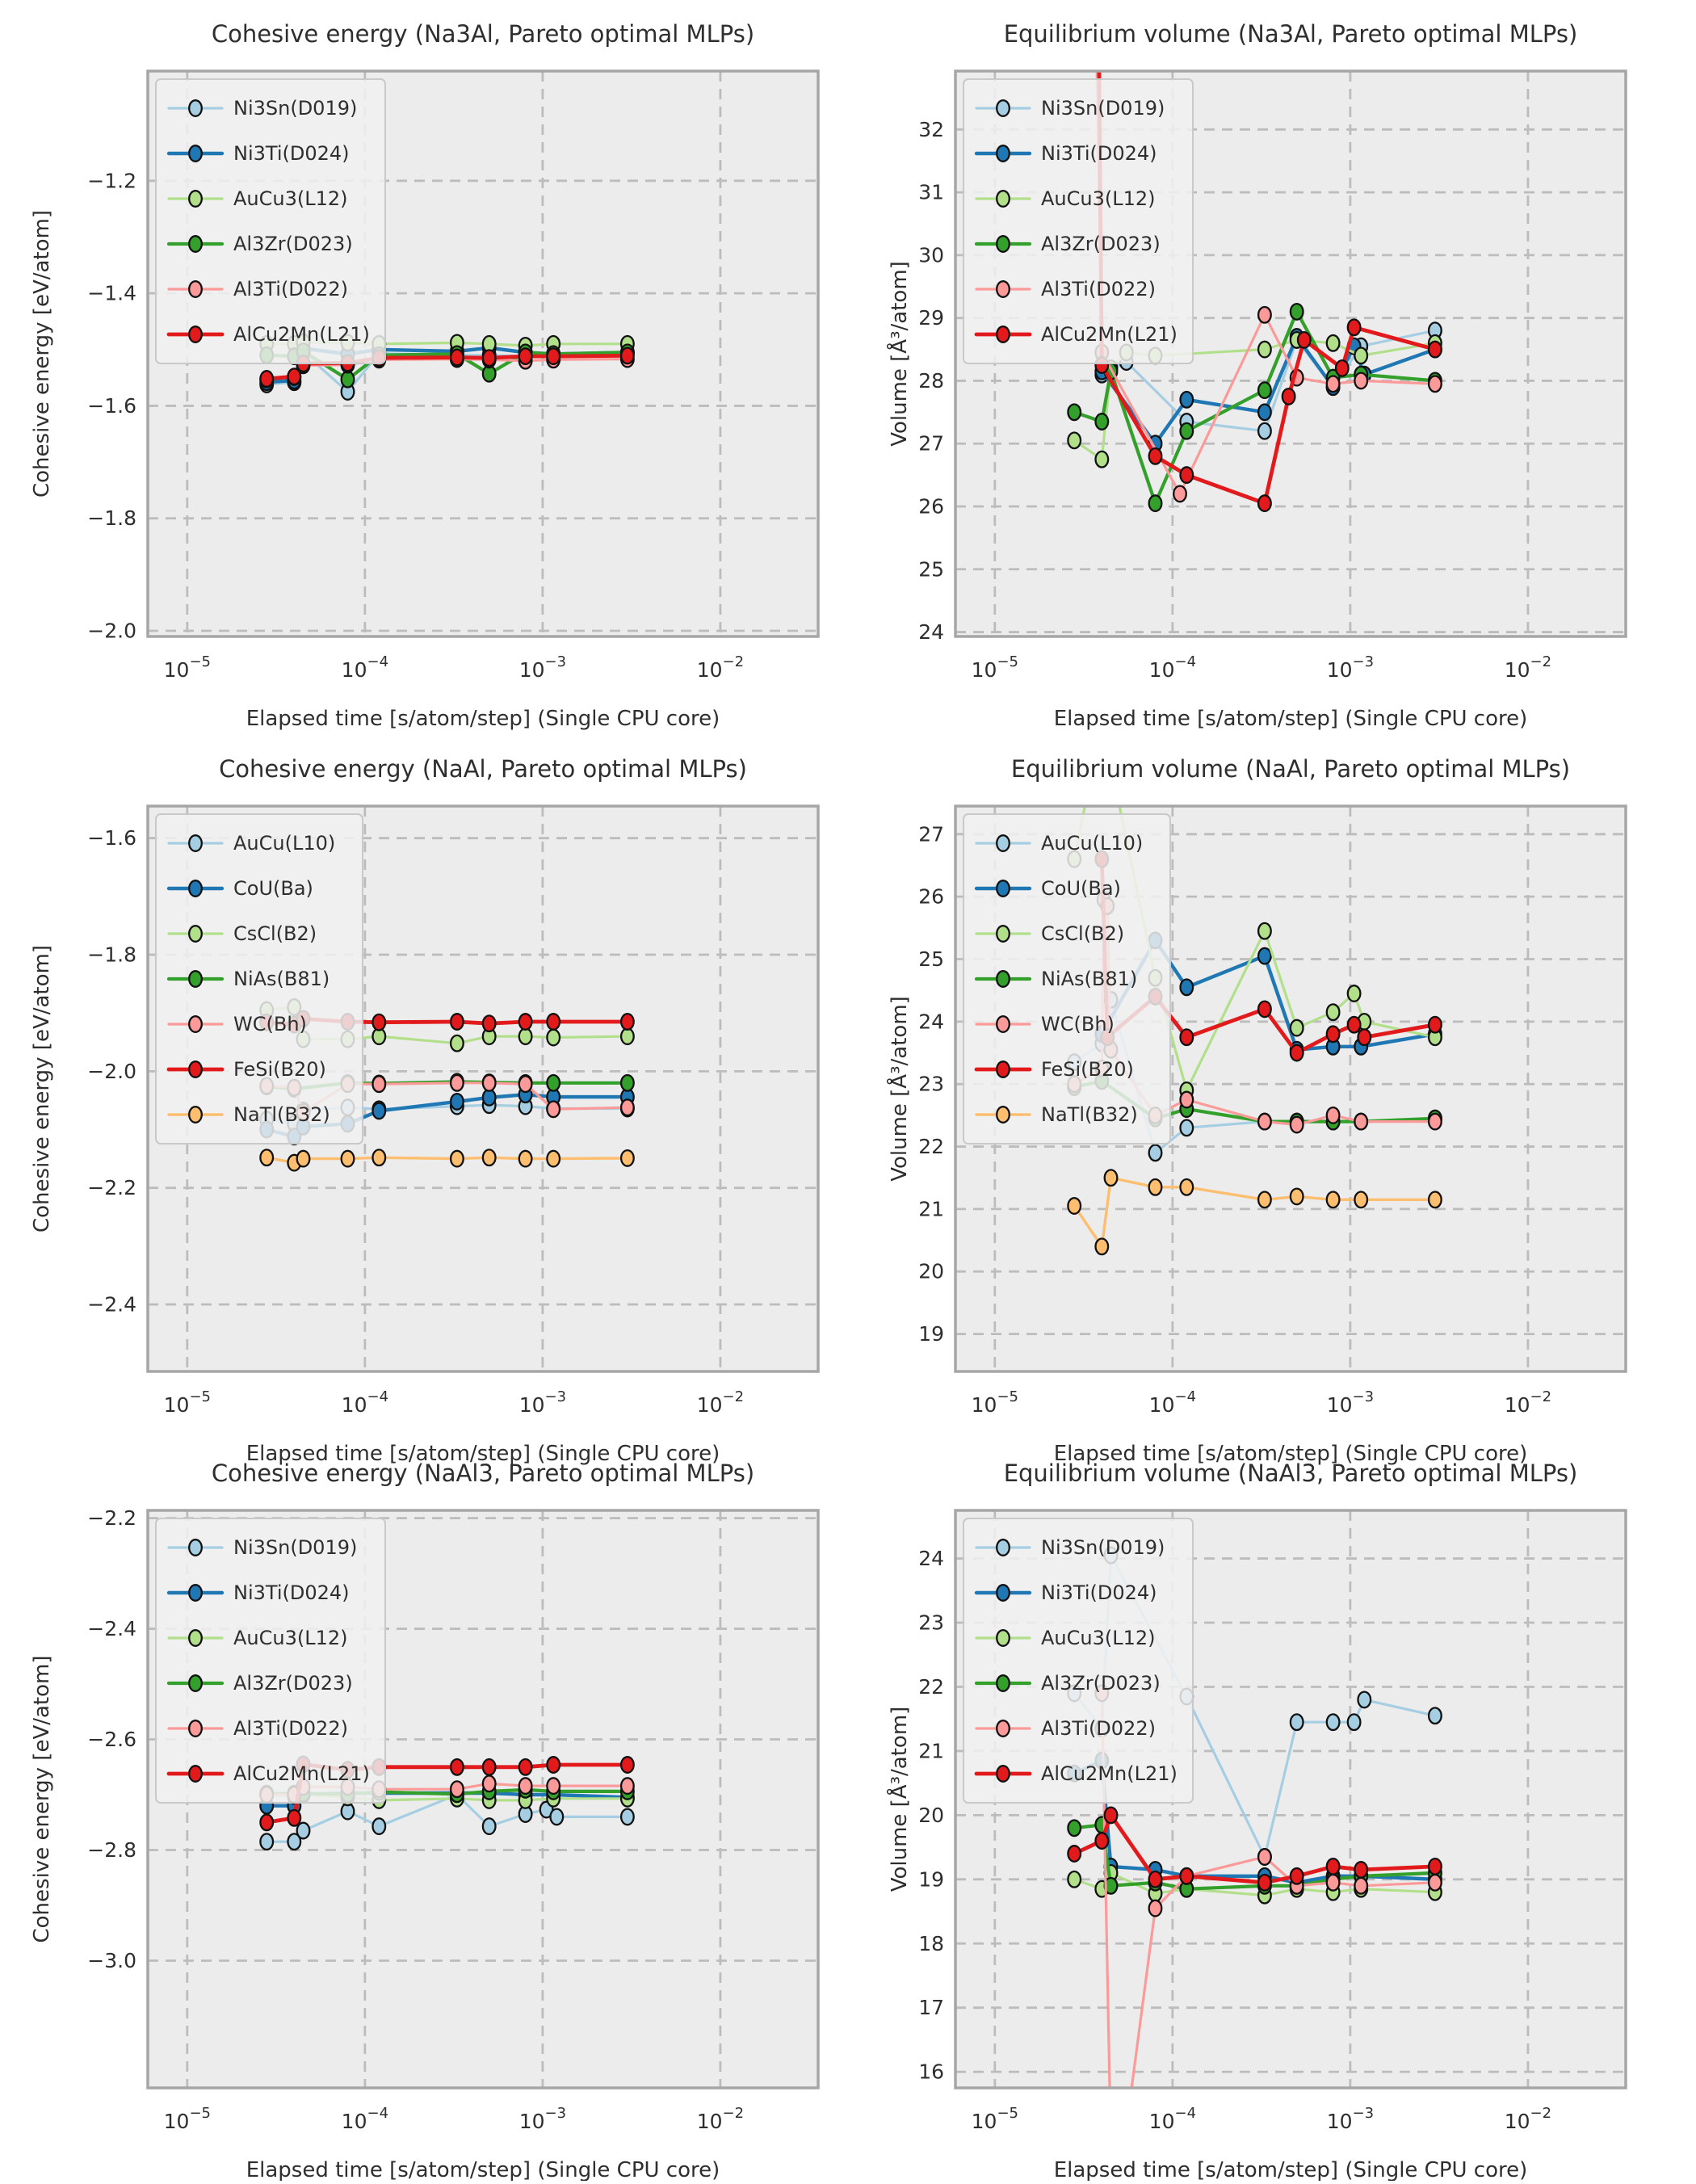 This screenshot has width=1696, height=2184. Describe the element at coordinates (111, 293) in the screenshot. I see `y-tick-label: −1.4` at that location.